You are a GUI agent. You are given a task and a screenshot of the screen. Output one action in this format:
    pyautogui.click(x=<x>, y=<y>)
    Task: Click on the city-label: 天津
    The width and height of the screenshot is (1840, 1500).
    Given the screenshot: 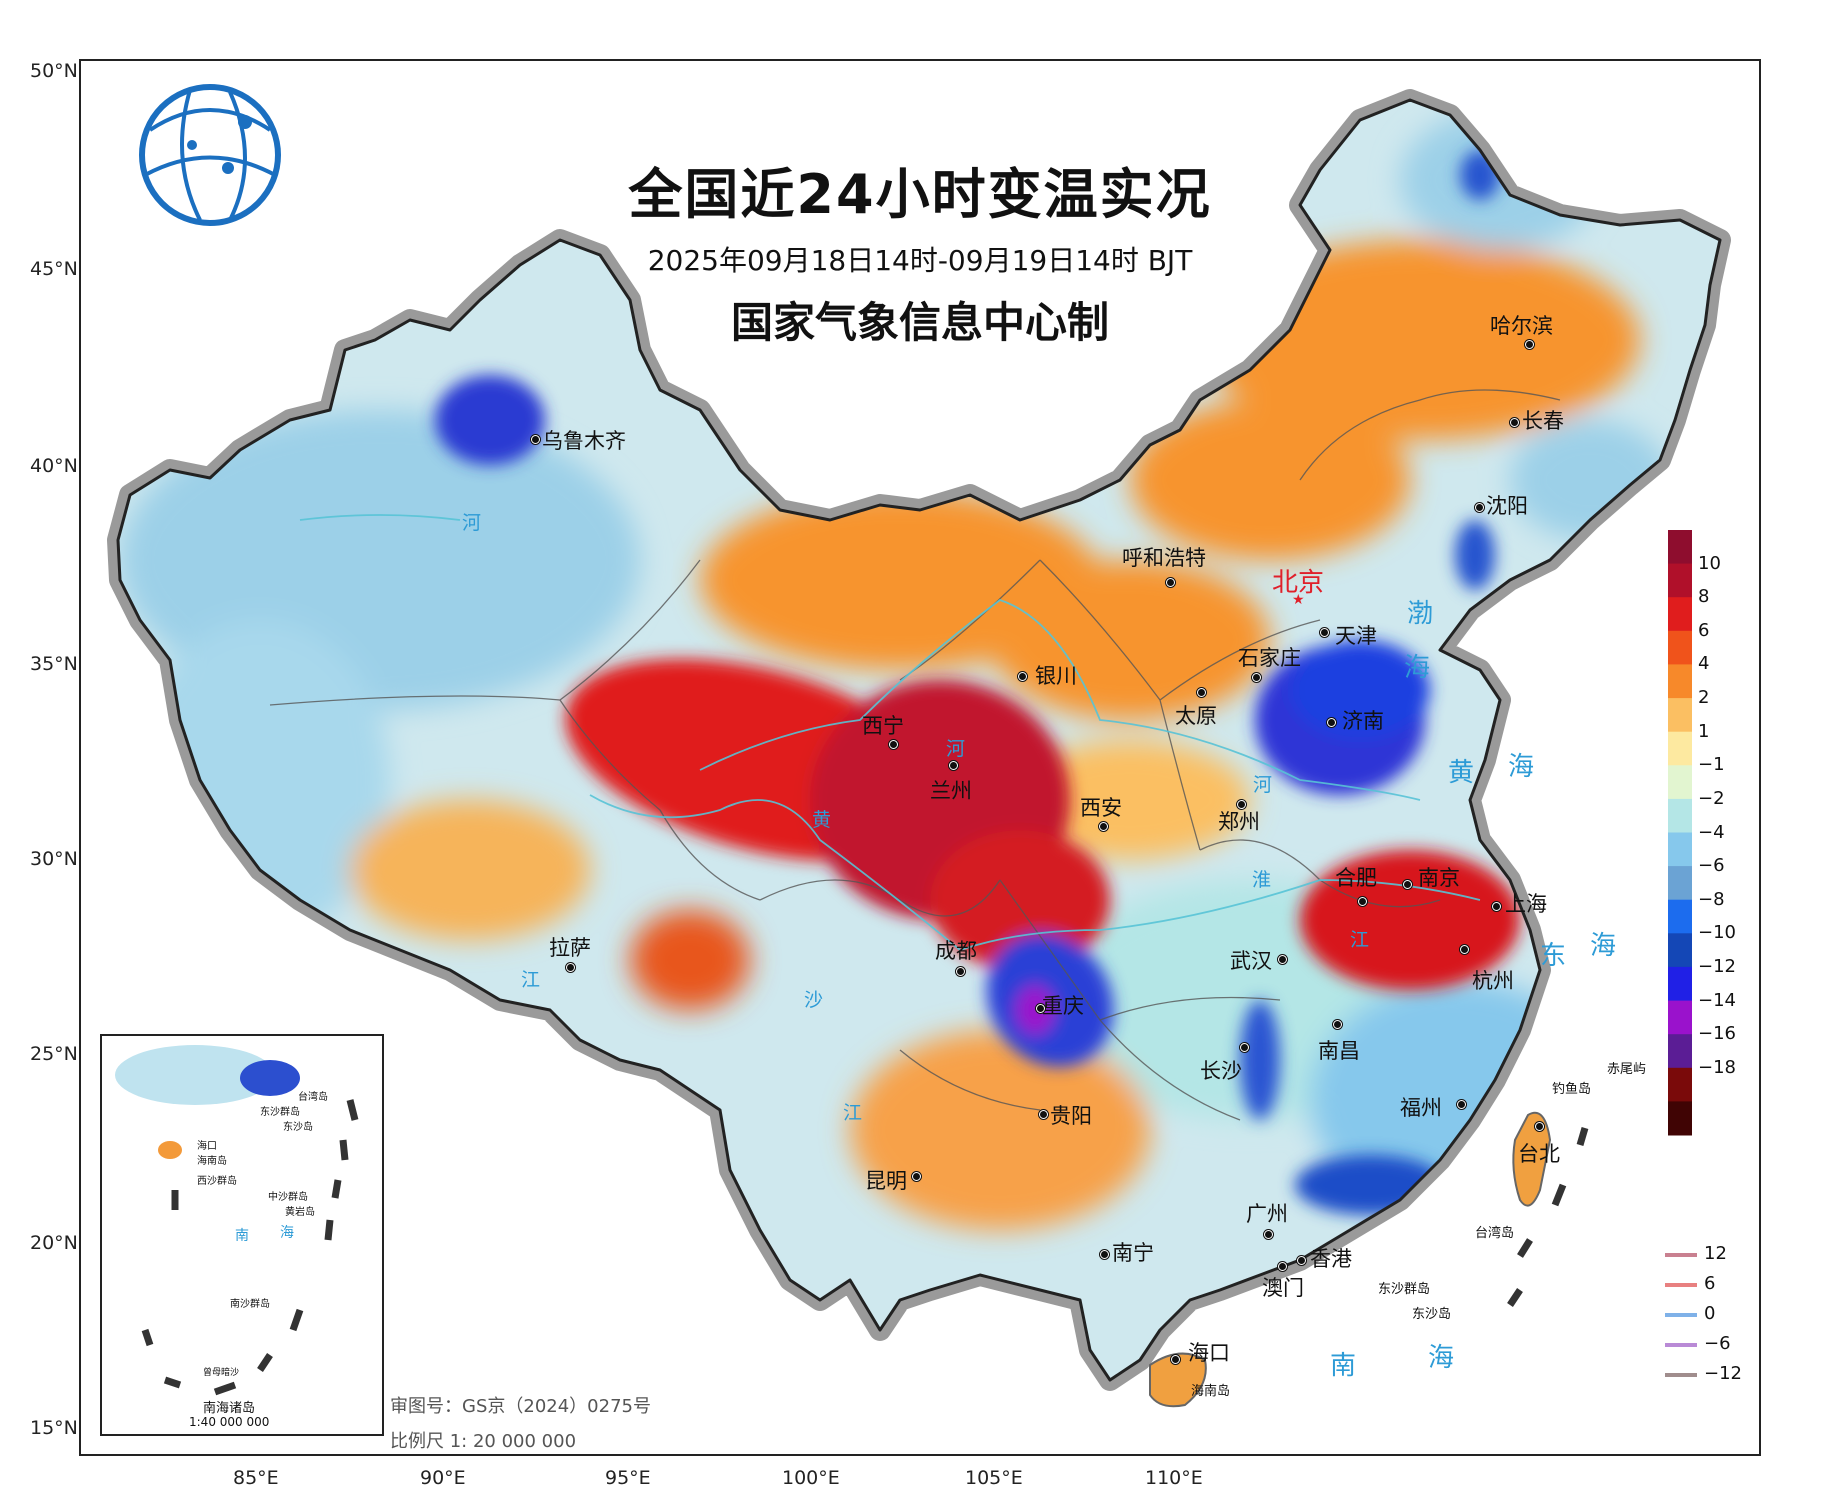 What is the action you would take?
    pyautogui.click(x=1356, y=636)
    